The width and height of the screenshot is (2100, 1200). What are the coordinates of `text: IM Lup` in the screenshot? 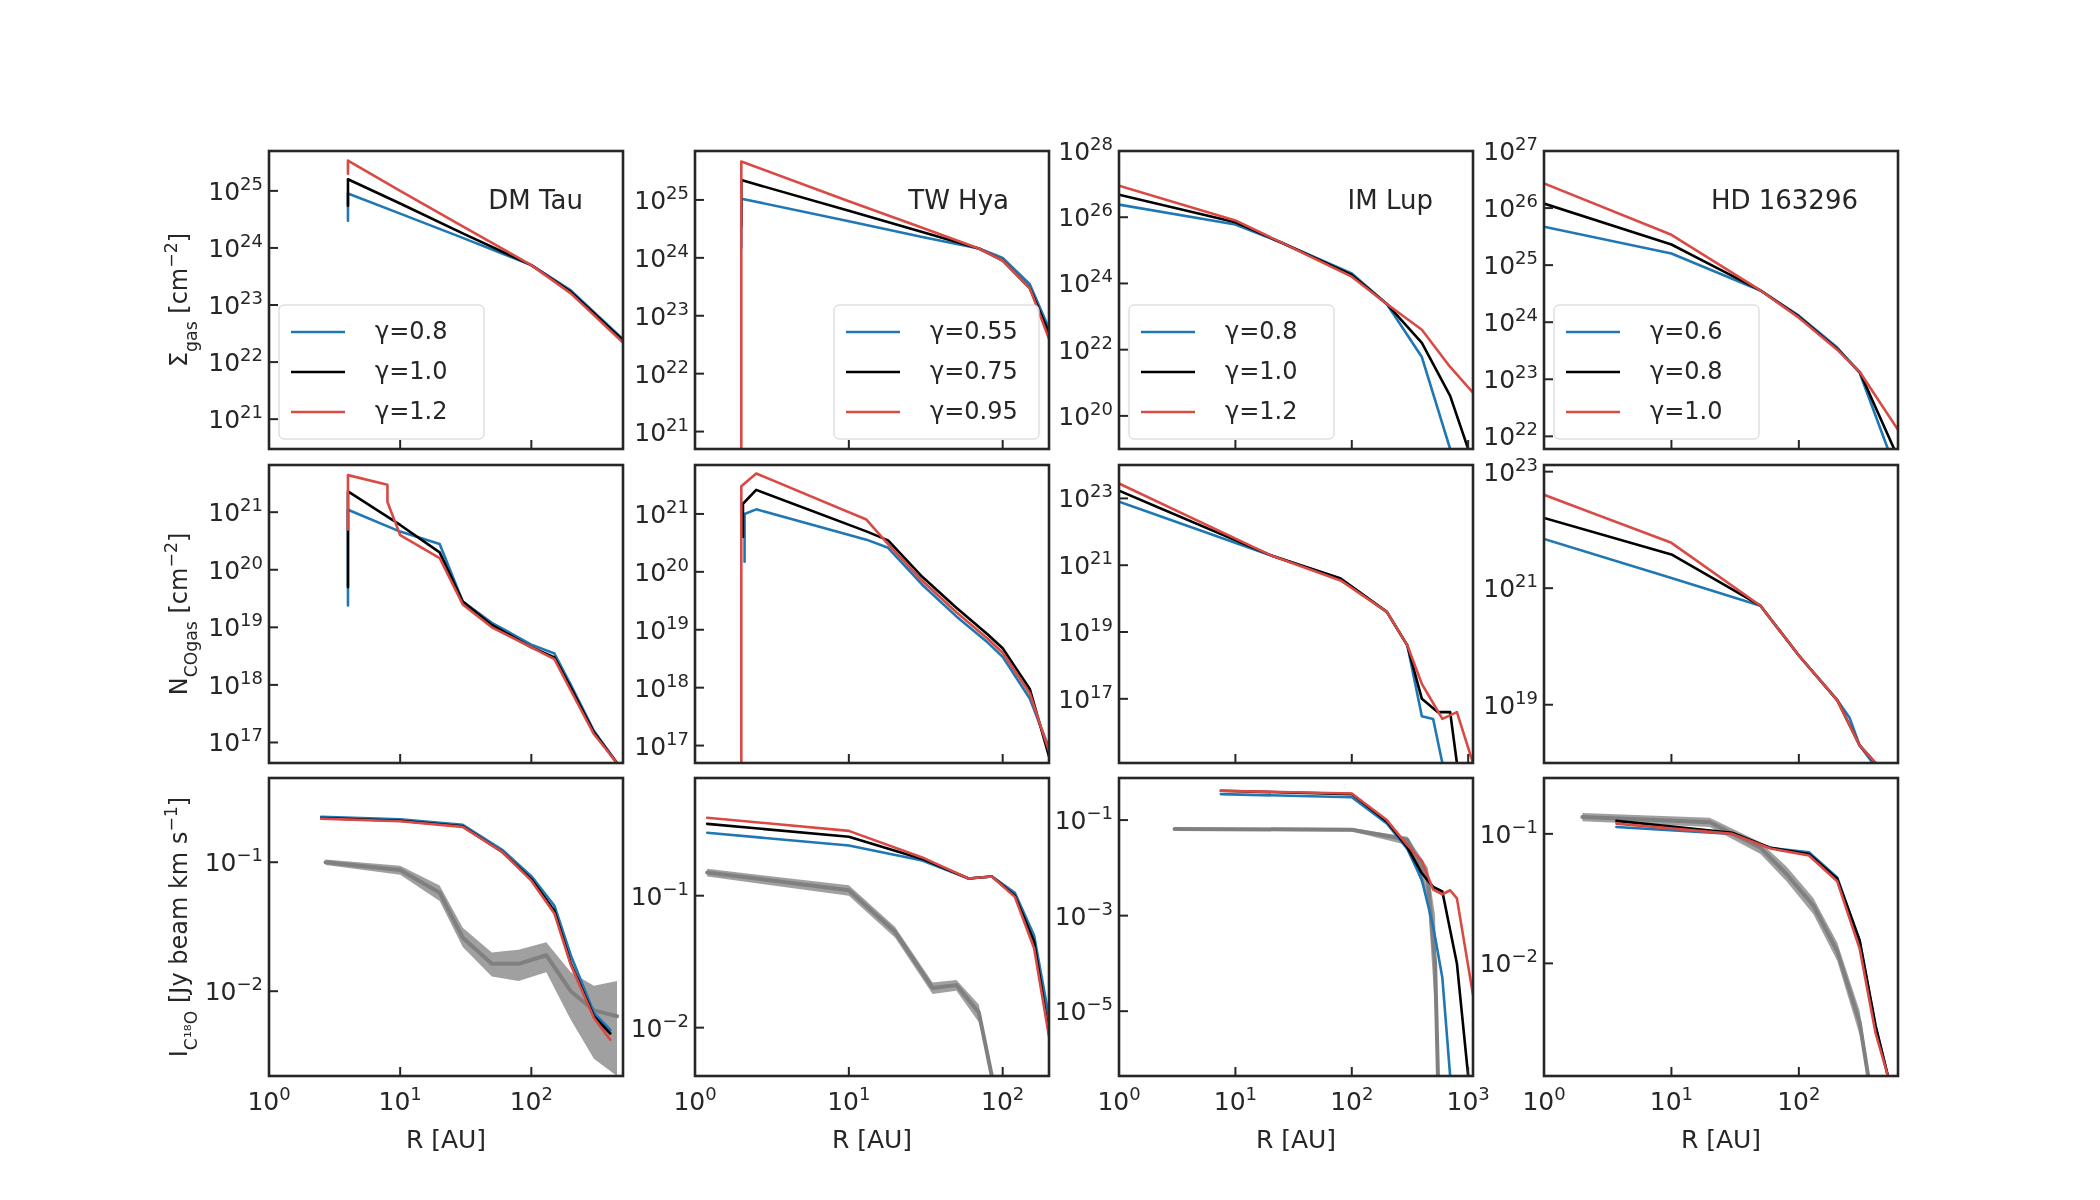 It's located at (1390, 200).